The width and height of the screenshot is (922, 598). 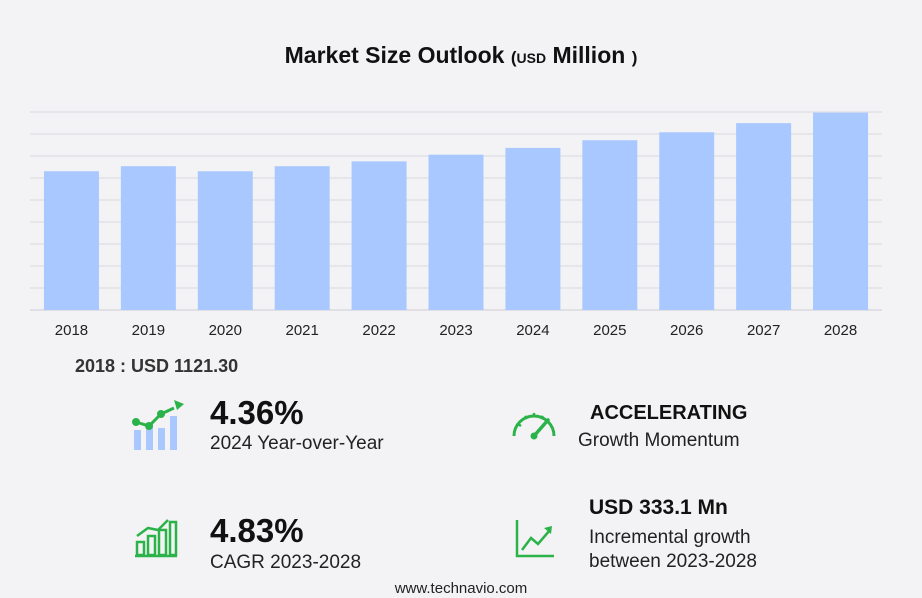 What do you see at coordinates (158, 425) in the screenshot?
I see `growth-chart-icon` at bounding box center [158, 425].